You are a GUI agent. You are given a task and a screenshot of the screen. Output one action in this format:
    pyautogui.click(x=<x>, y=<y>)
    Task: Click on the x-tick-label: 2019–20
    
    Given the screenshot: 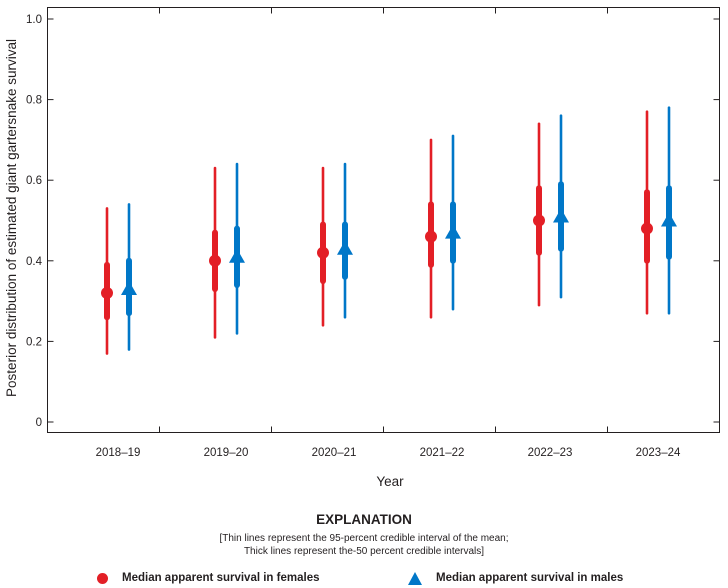 What is the action you would take?
    pyautogui.click(x=226, y=453)
    